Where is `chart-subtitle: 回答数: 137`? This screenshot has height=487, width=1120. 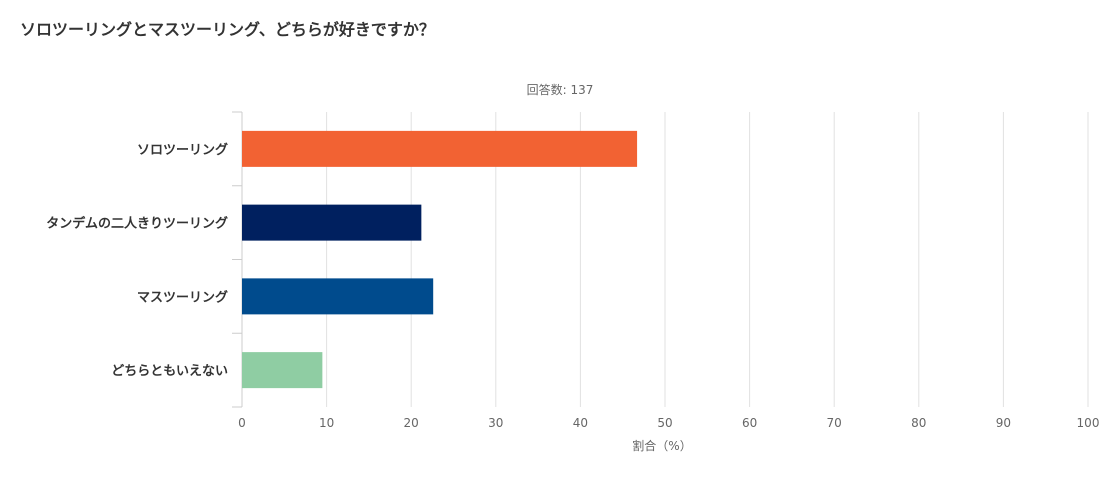 chart-subtitle: 回答数: 137 is located at coordinates (560, 89).